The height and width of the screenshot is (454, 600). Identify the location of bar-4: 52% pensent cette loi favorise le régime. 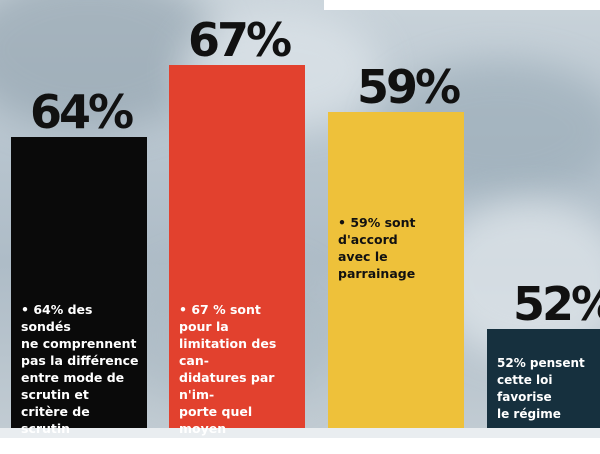
(543, 378).